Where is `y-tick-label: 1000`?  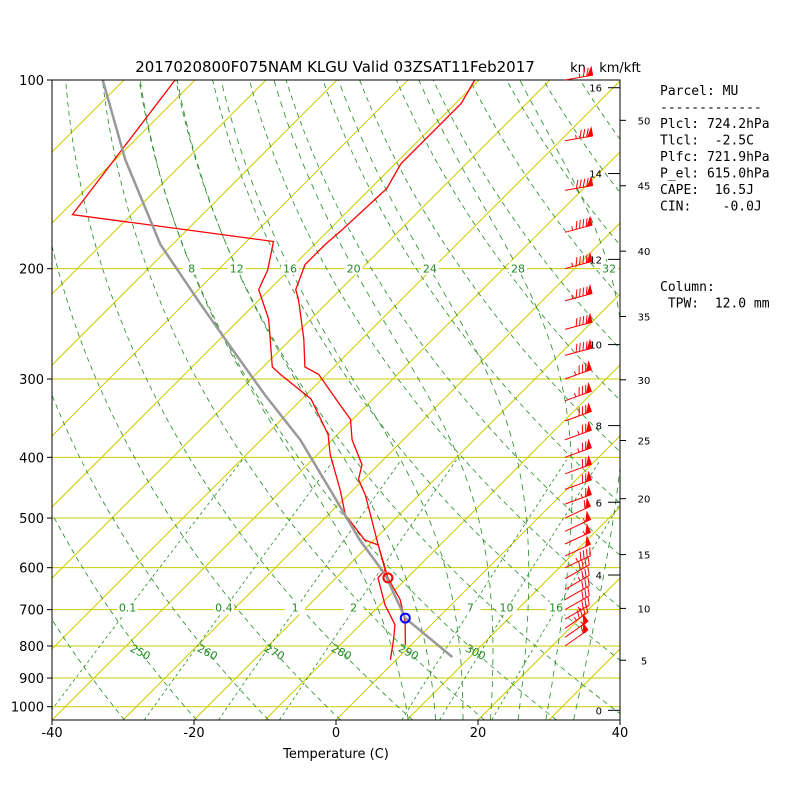 y-tick-label: 1000 is located at coordinates (27, 708).